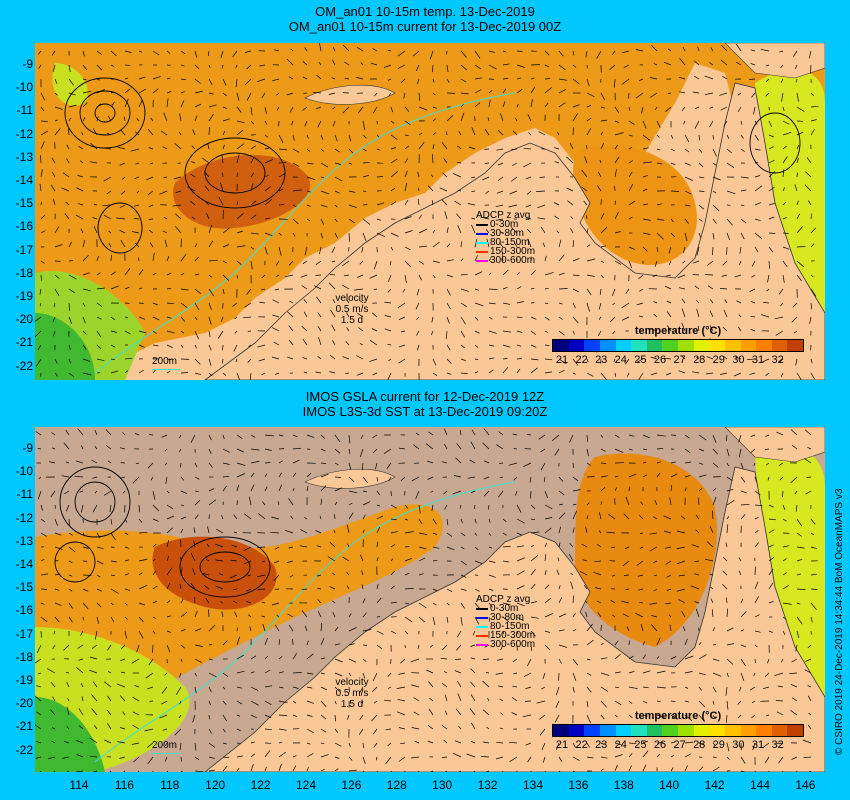 This screenshot has height=800, width=850. Describe the element at coordinates (24, 365) in the screenshot. I see `latitude-tick: -22` at that location.